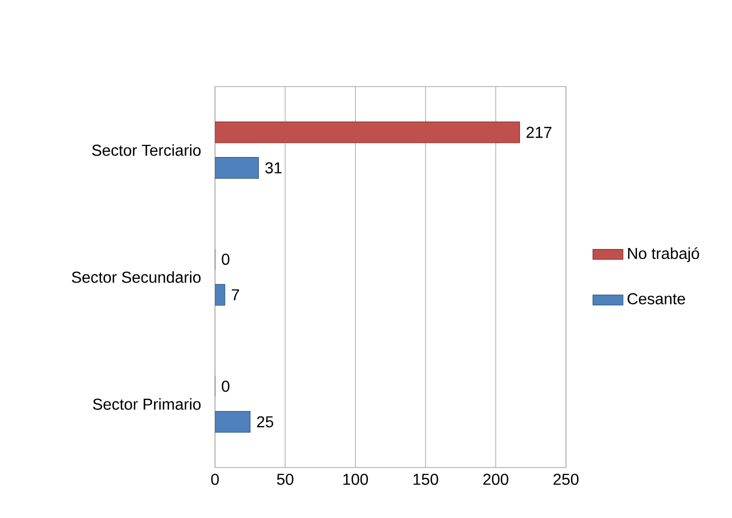  I want to click on data-label: 7, so click(236, 295).